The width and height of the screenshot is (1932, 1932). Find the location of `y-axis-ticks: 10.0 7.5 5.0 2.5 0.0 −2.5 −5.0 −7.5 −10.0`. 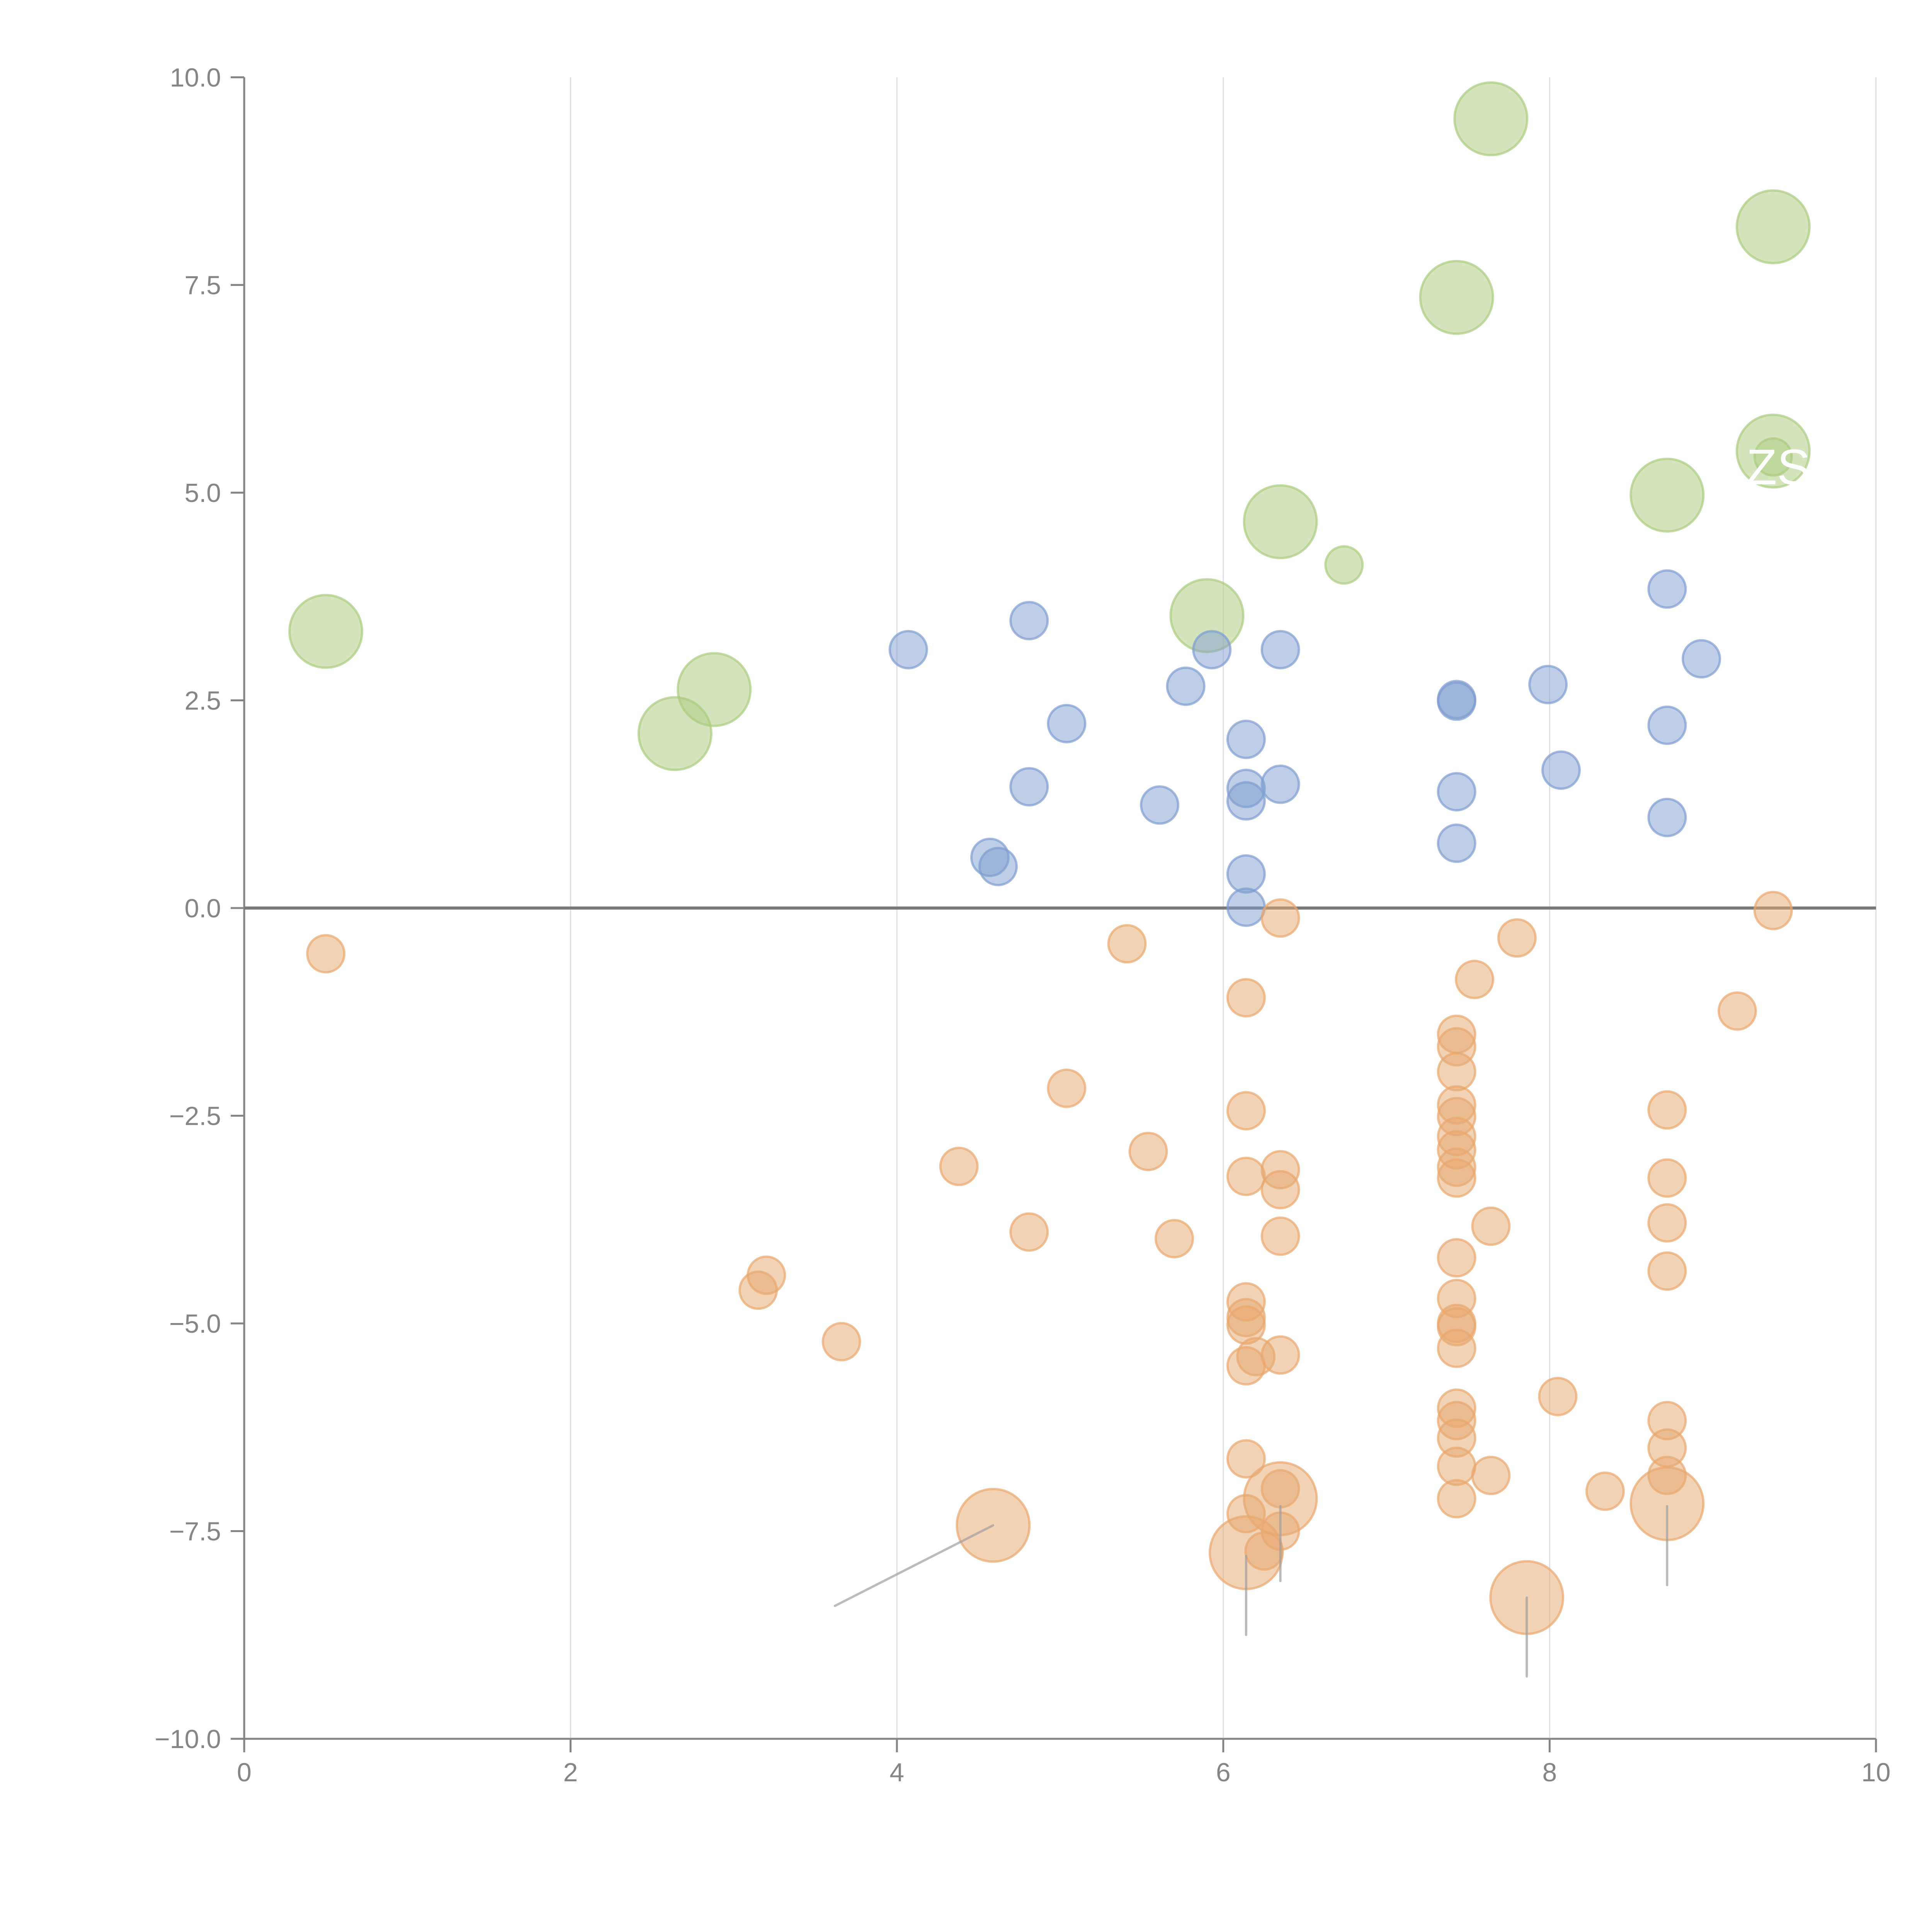

y-axis-ticks: 10.0 7.5 5.0 2.5 0.0 −2.5 −5.0 −7.5 −10.0 is located at coordinates (200, 908).